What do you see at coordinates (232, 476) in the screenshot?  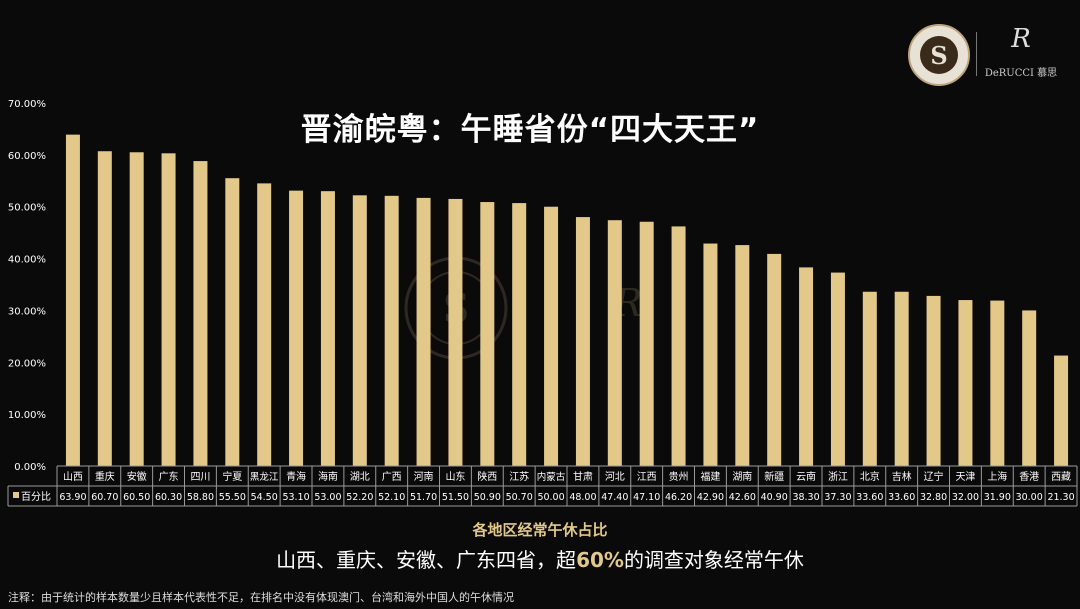 I see `x-tick-label: 宁夏` at bounding box center [232, 476].